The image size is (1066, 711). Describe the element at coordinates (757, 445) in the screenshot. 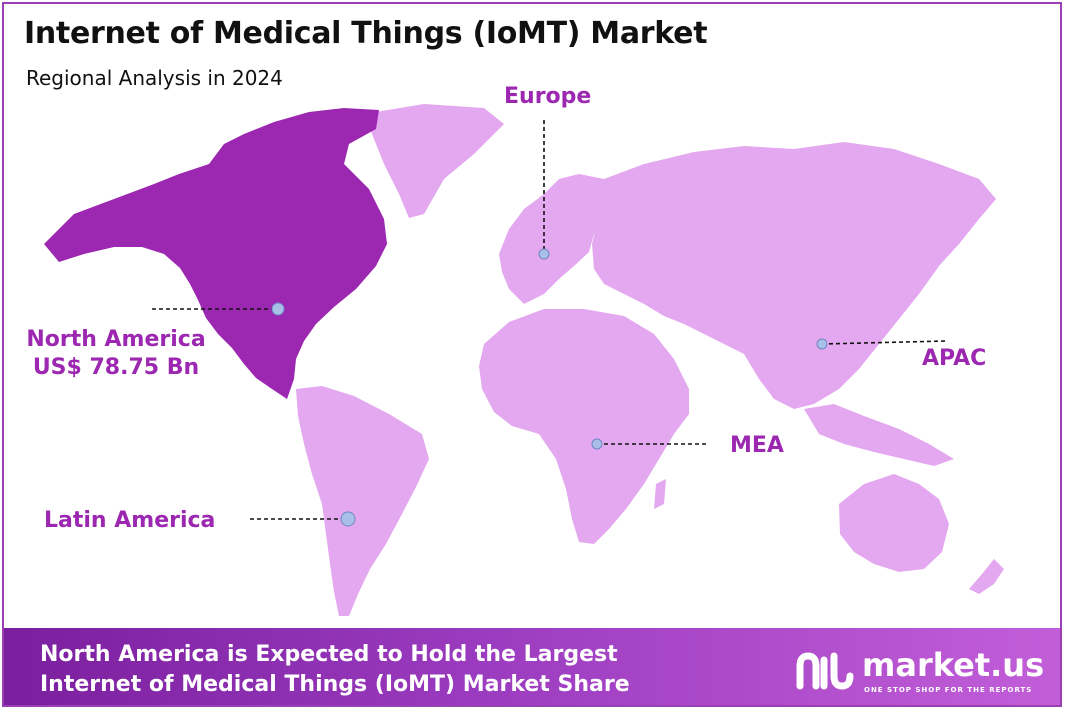

I see `mea-label: MEA` at that location.